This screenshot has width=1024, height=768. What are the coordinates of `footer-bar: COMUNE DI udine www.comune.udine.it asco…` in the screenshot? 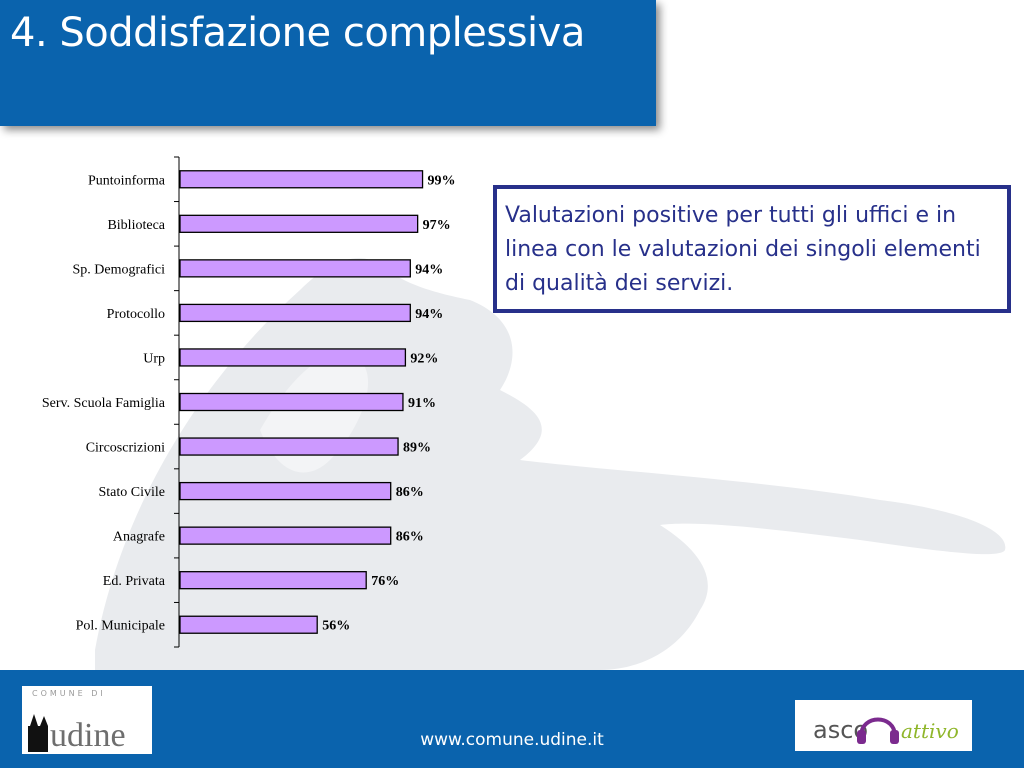 It's located at (512, 719).